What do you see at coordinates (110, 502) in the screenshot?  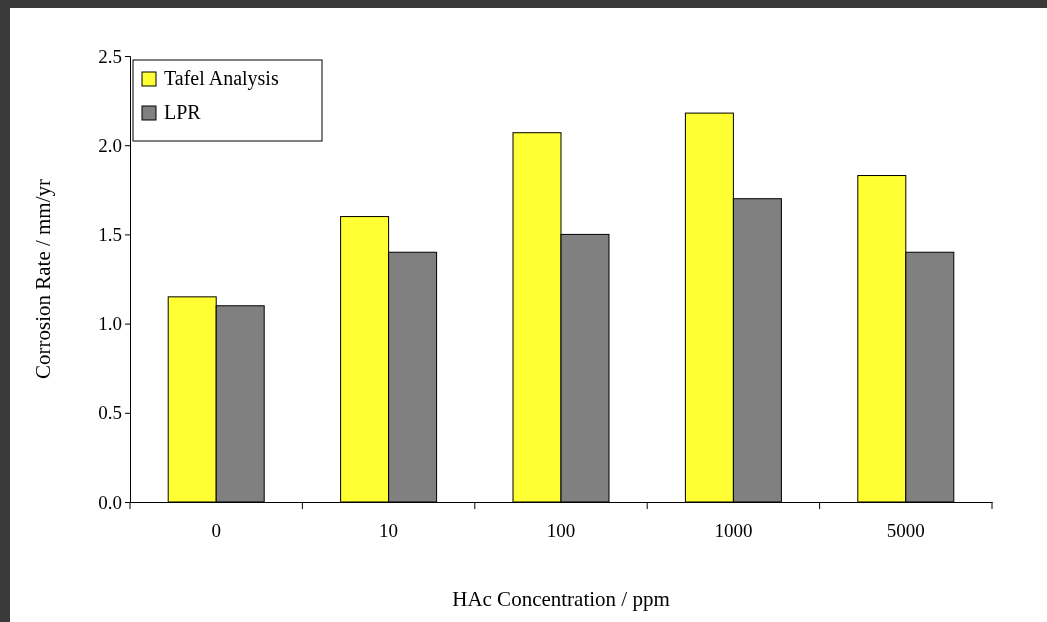 I see `y-tick-label: 0.0` at bounding box center [110, 502].